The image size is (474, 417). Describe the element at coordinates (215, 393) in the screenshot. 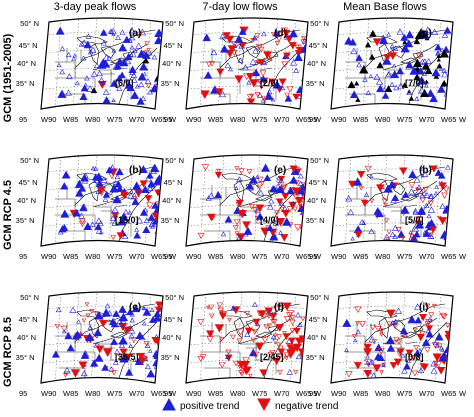

I see `longitude-label: W85` at that location.